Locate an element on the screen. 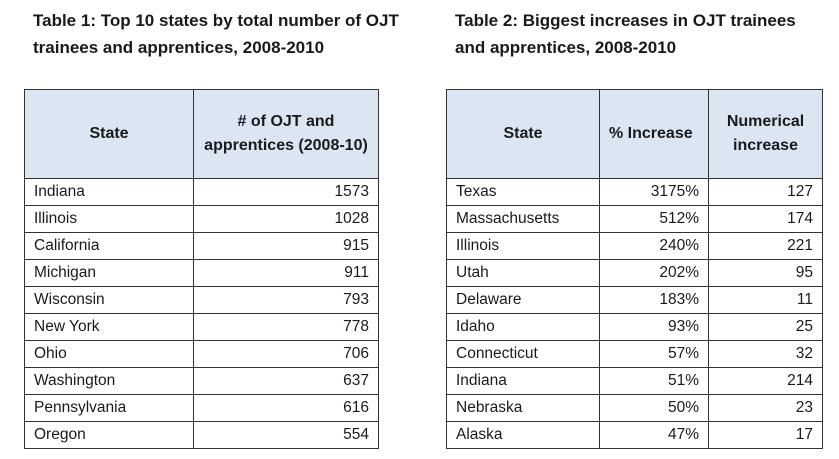 The image size is (839, 459). table2-row: Delaware 183% 11 is located at coordinates (634, 300).